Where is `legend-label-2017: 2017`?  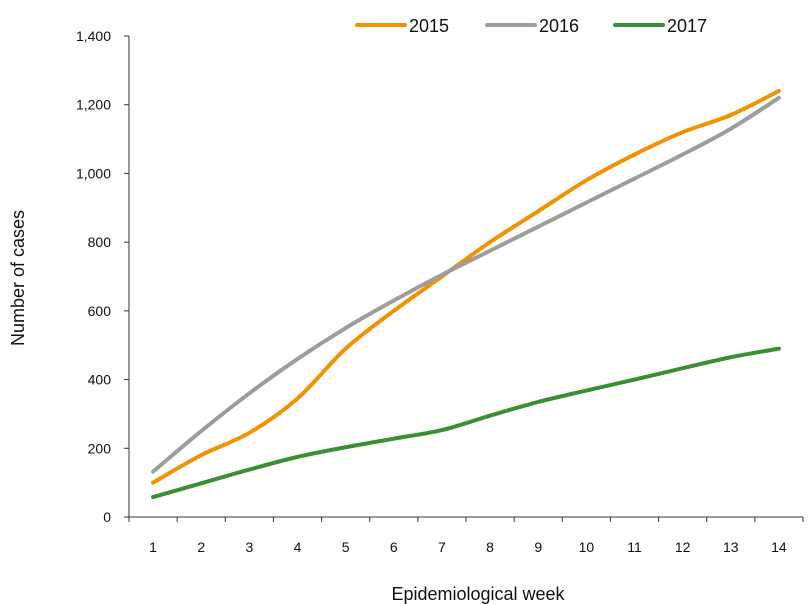 legend-label-2017: 2017 is located at coordinates (687, 26).